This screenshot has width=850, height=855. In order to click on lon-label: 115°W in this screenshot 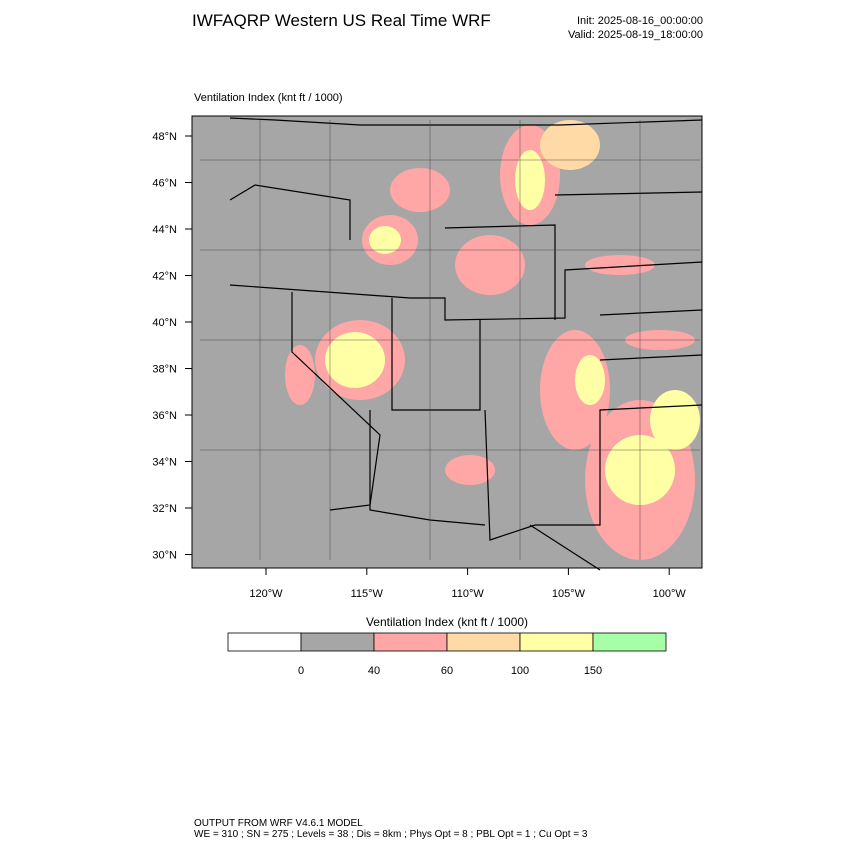, I will do `click(367, 594)`.